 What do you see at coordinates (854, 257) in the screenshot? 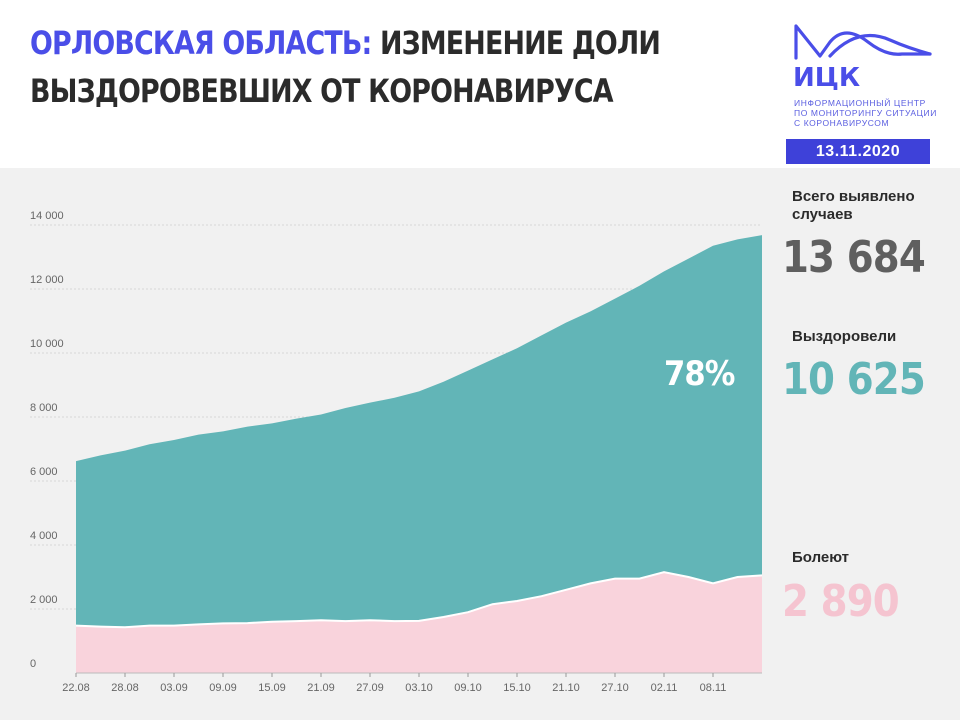
I see `total-cases-value: 13 684` at bounding box center [854, 257].